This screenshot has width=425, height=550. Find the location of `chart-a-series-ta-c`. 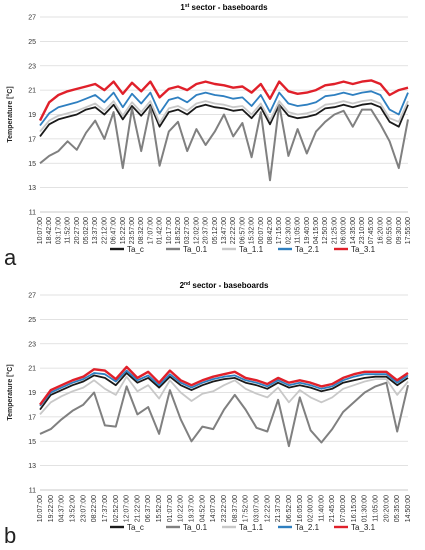

chart-a-series-ta-c is located at coordinates (224, 119).